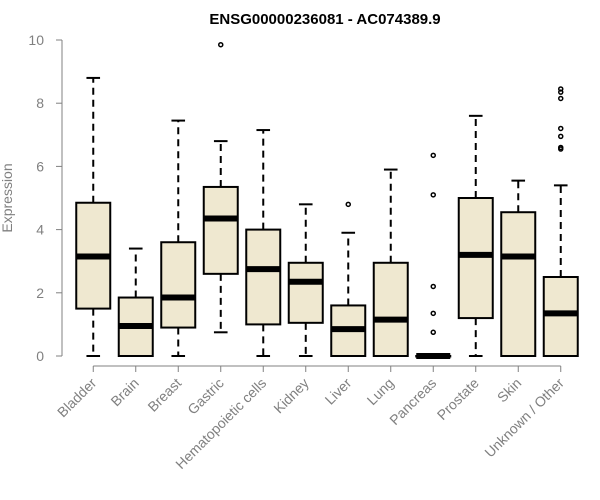 The width and height of the screenshot is (600, 500). What do you see at coordinates (412, 401) in the screenshot?
I see `x-tick-label: Pancreas` at bounding box center [412, 401].